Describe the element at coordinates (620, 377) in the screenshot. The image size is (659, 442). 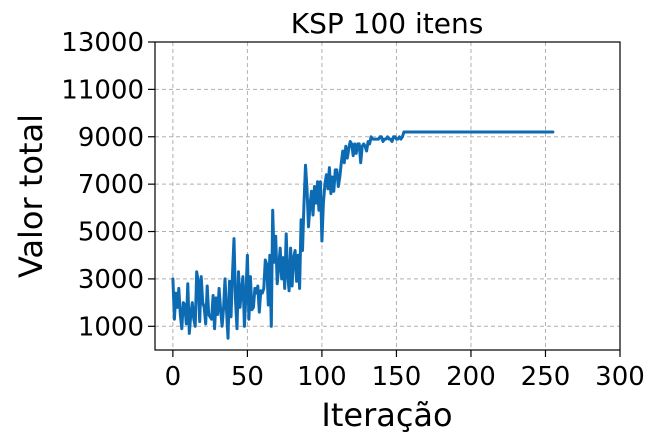
I see `x-tick-label: 300` at that location.